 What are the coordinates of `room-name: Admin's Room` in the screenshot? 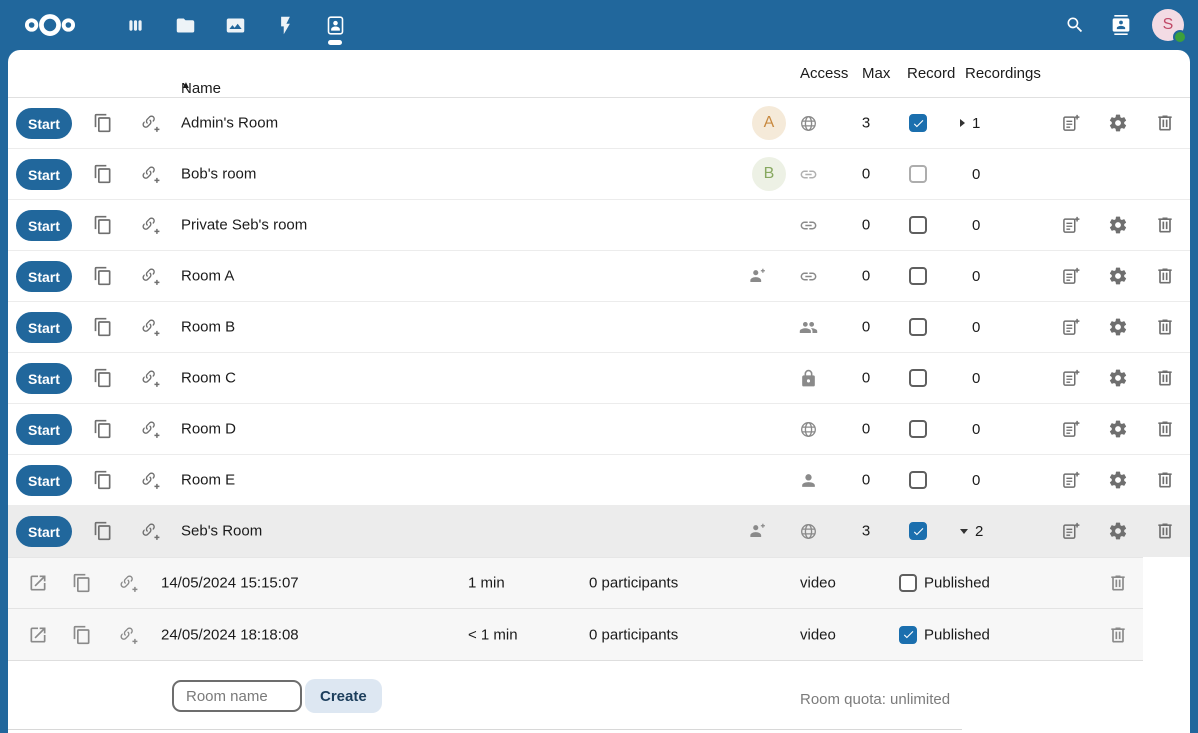 It's located at (230, 123).